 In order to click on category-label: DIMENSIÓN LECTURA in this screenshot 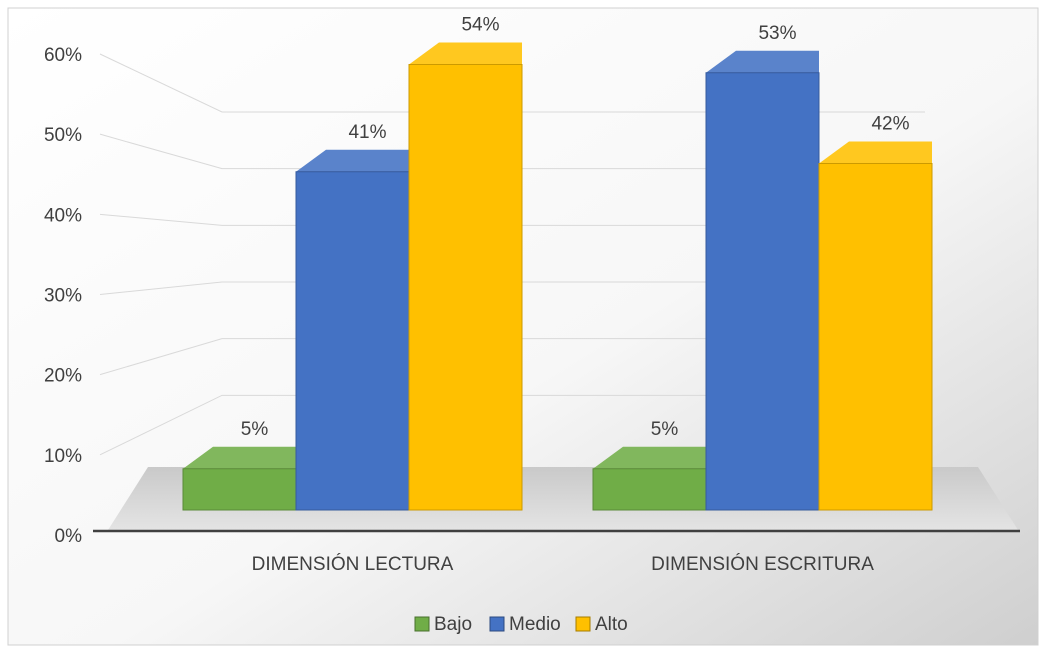, I will do `click(353, 564)`.